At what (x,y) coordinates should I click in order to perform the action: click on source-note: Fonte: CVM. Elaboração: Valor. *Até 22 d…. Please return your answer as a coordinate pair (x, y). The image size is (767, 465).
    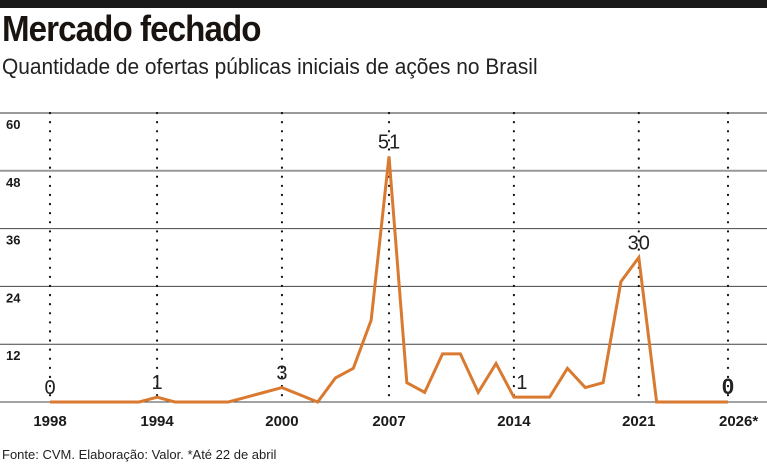
    Looking at the image, I should click on (139, 454).